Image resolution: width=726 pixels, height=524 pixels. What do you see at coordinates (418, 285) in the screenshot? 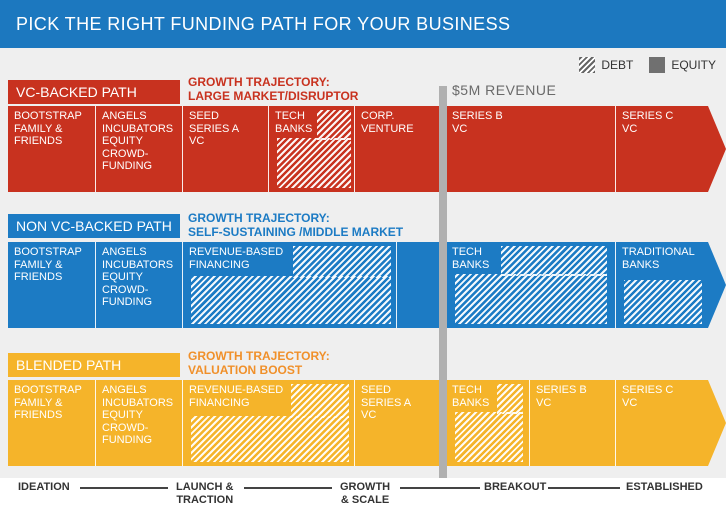
I see `nonvc-cell-empty` at bounding box center [418, 285].